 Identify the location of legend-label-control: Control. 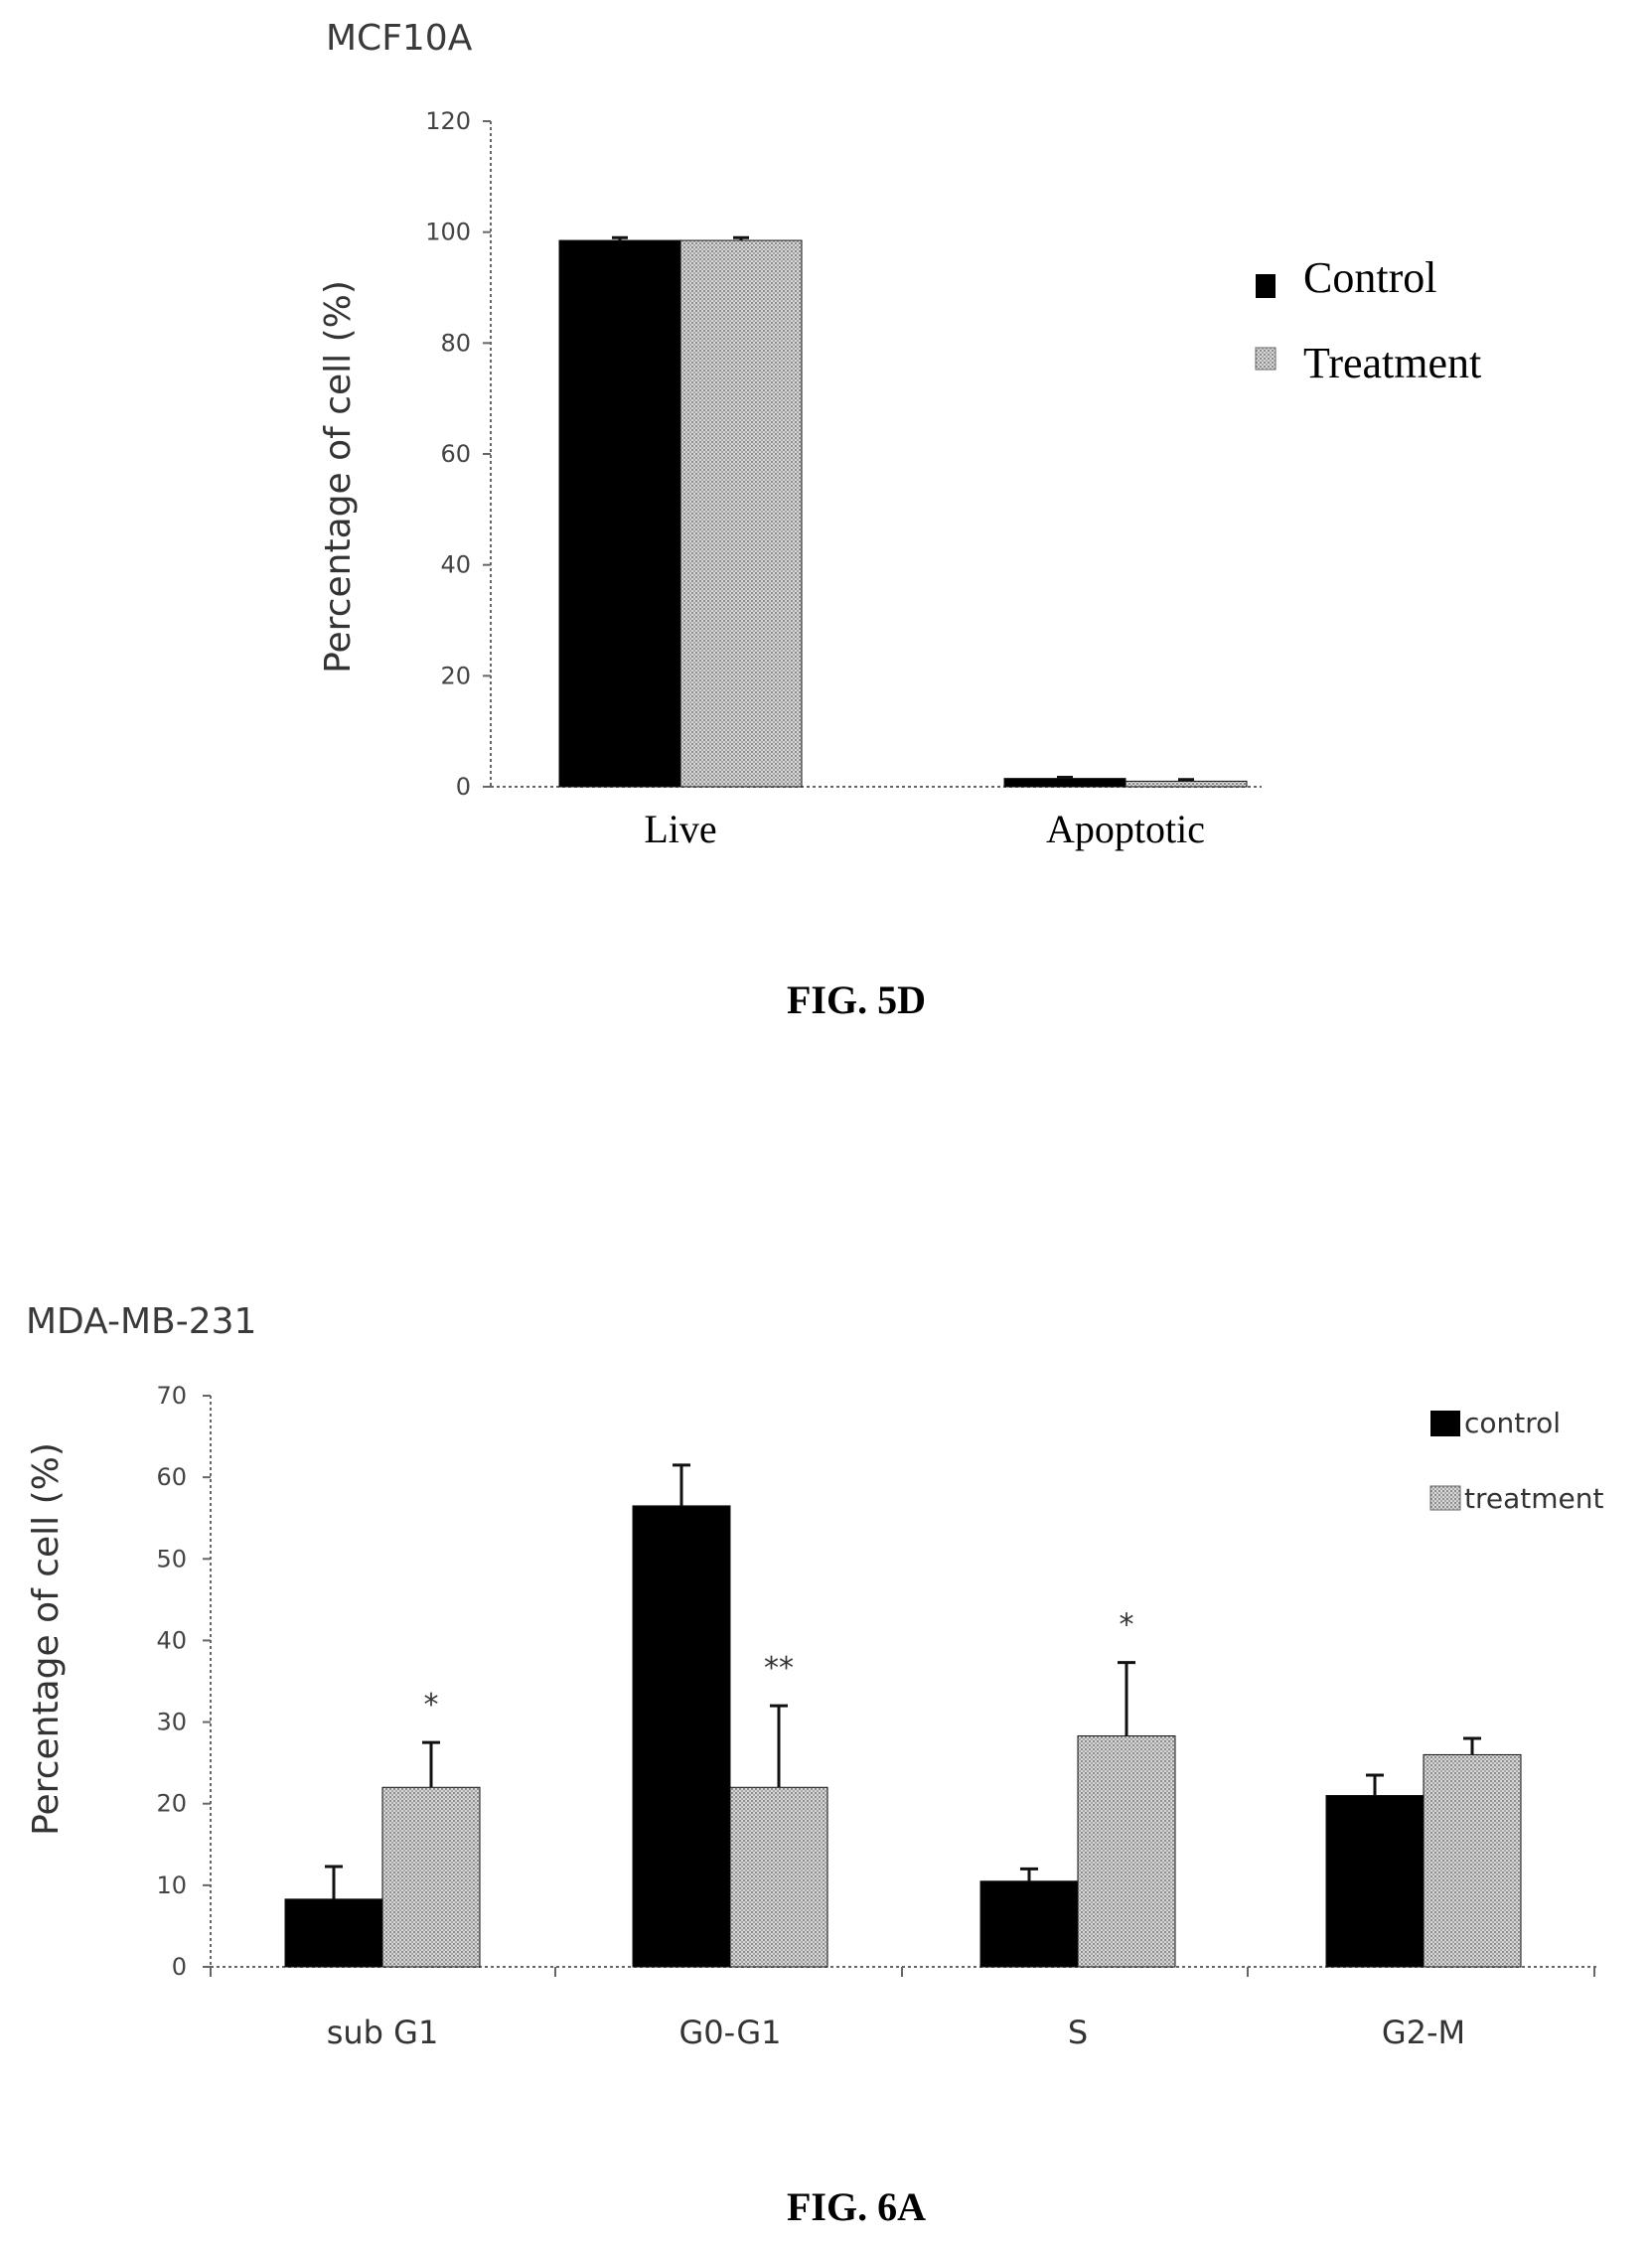
(1369, 277).